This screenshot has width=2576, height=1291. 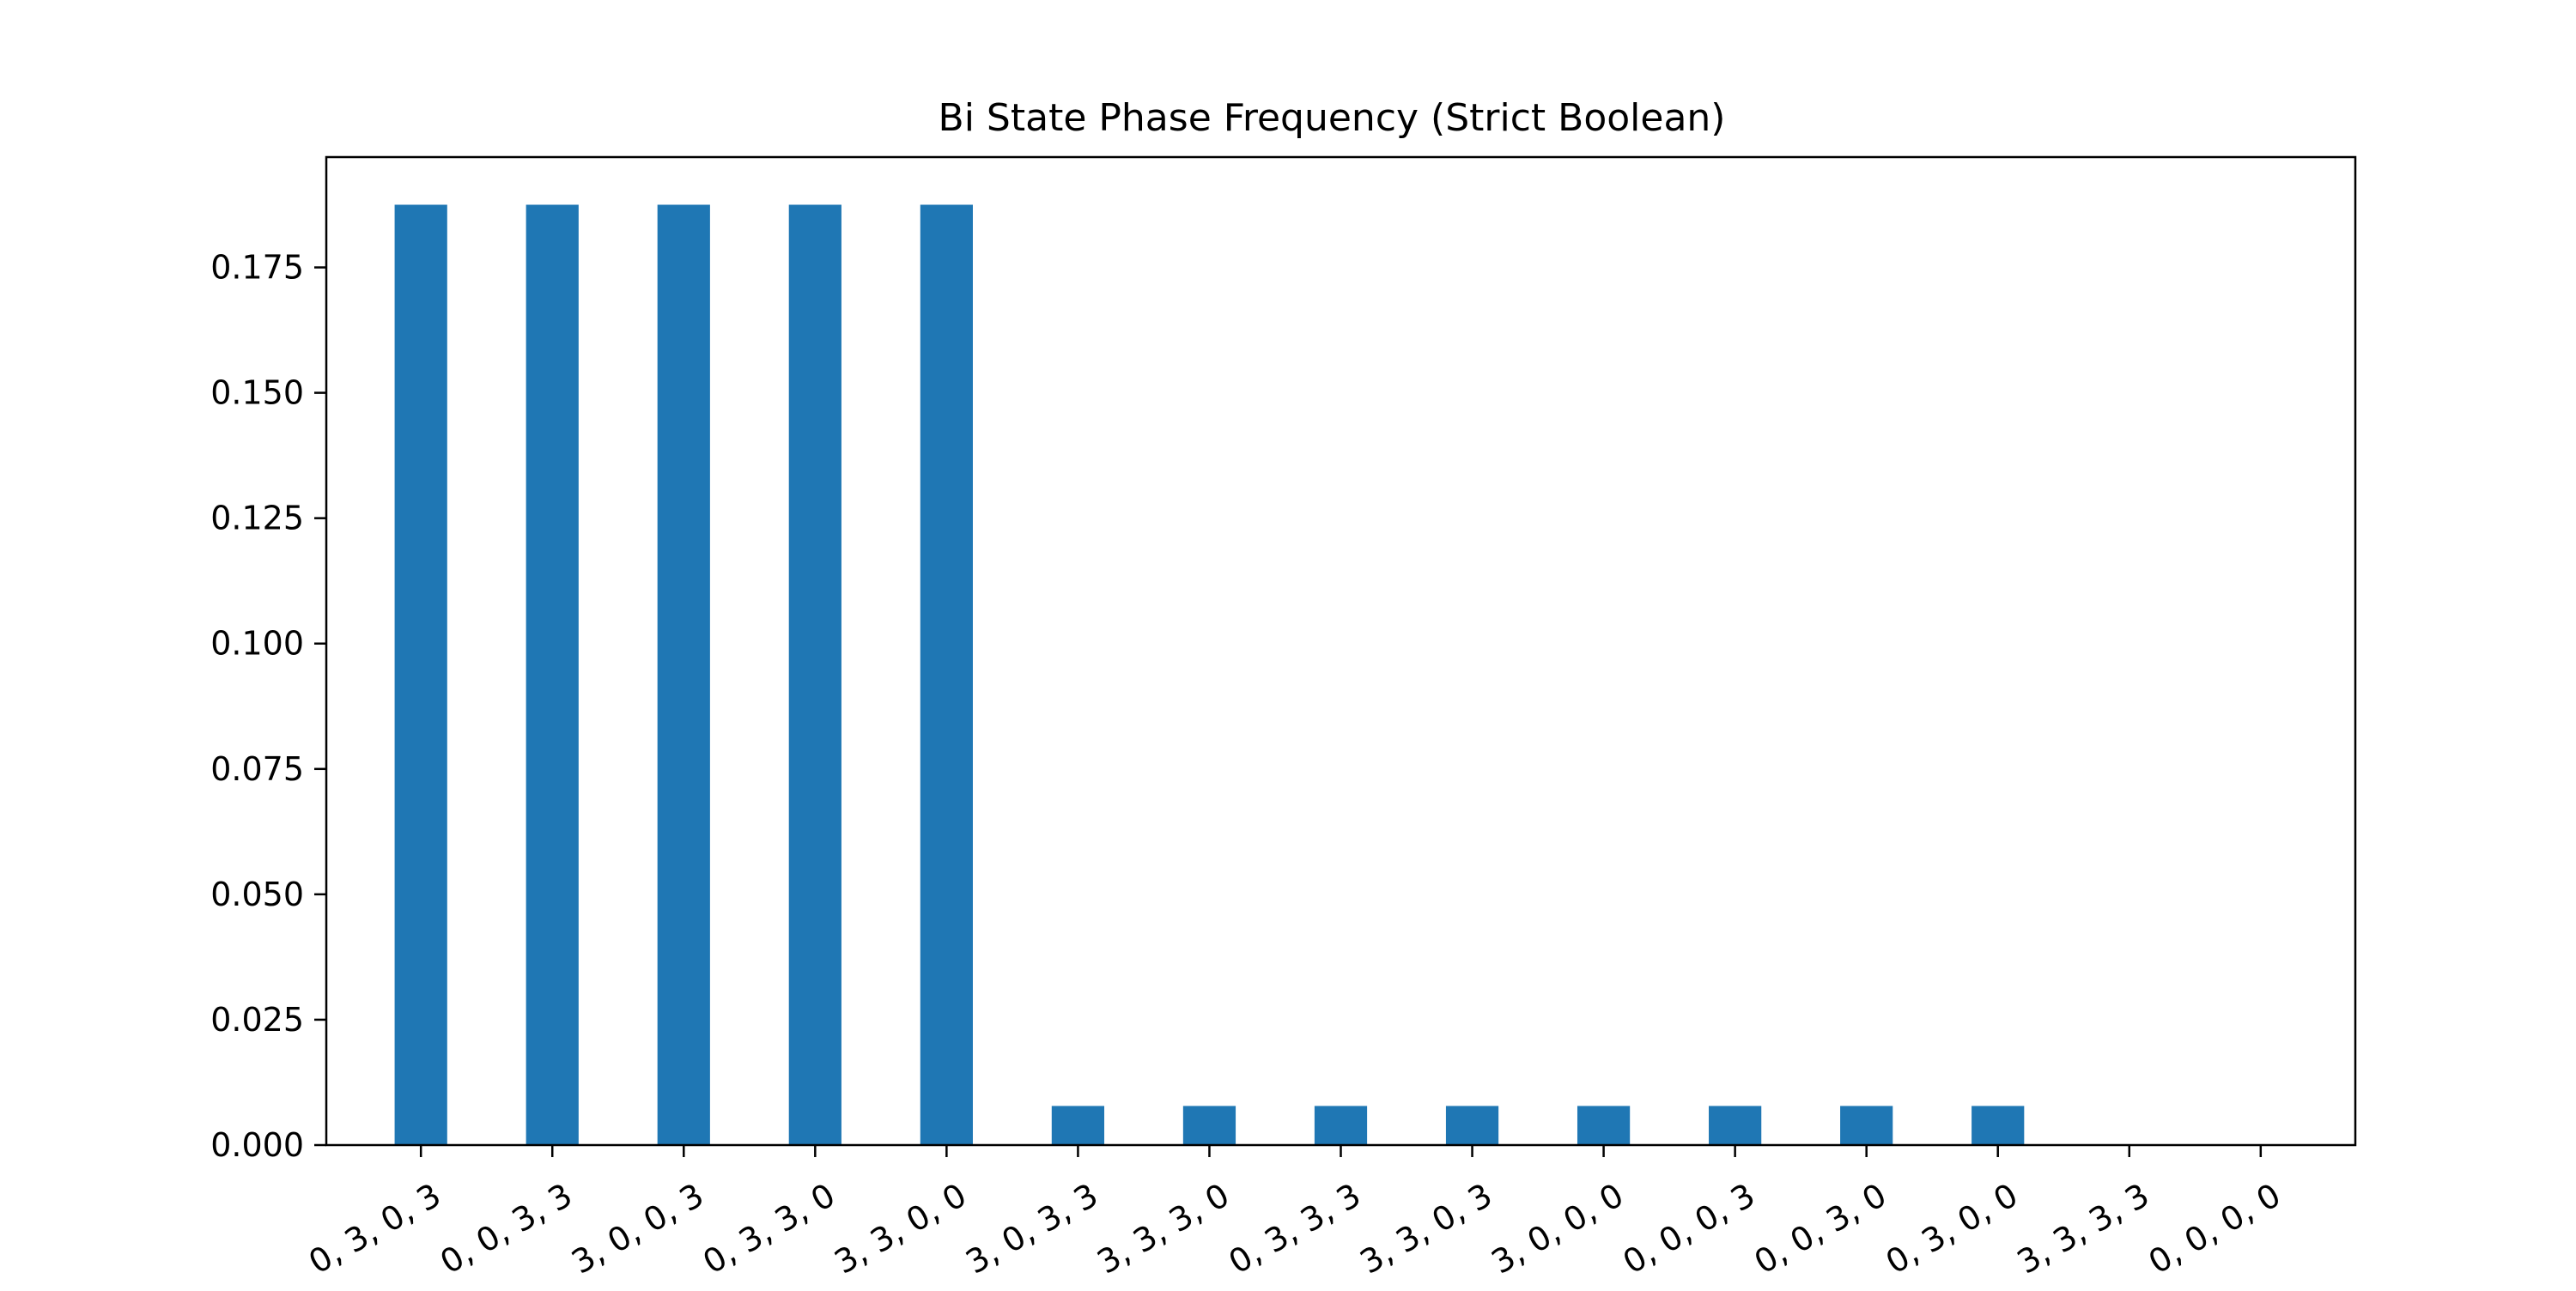 What do you see at coordinates (257, 393) in the screenshot?
I see `y-tick-label: 0.150` at bounding box center [257, 393].